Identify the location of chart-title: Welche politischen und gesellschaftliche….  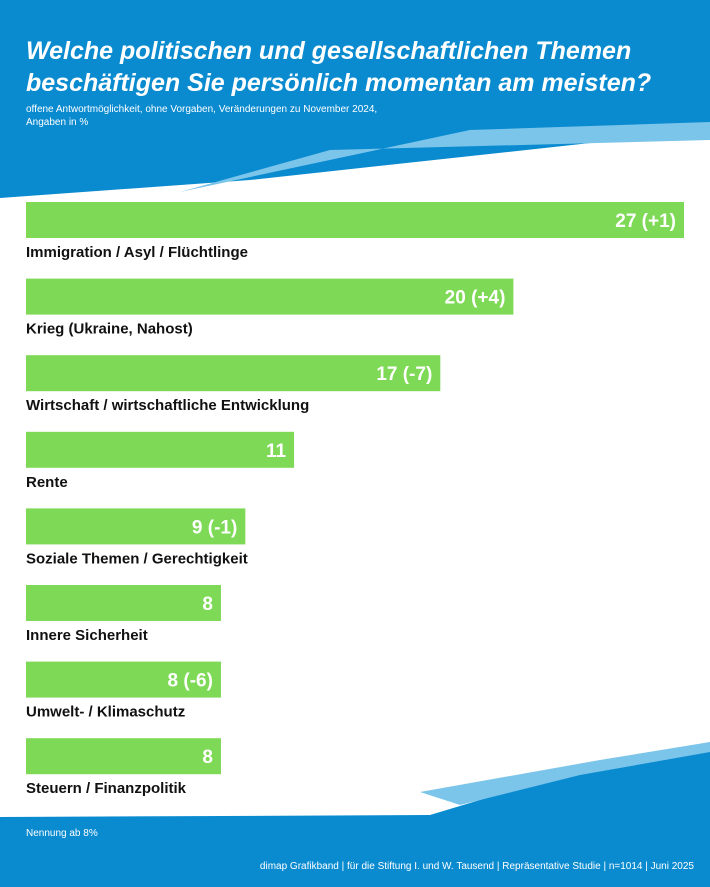
(339, 67).